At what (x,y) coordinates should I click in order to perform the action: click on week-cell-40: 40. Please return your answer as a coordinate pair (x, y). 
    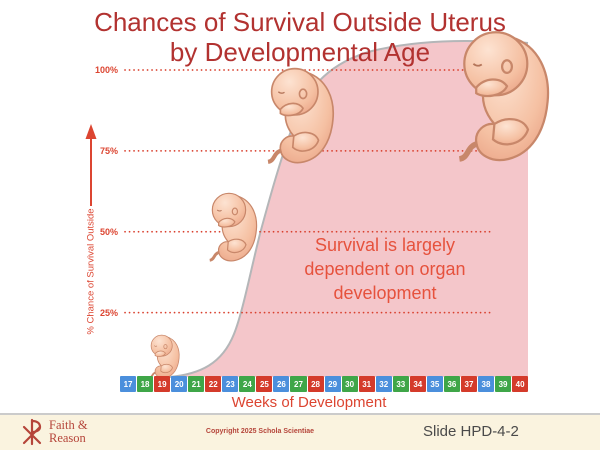
    Looking at the image, I should click on (520, 384).